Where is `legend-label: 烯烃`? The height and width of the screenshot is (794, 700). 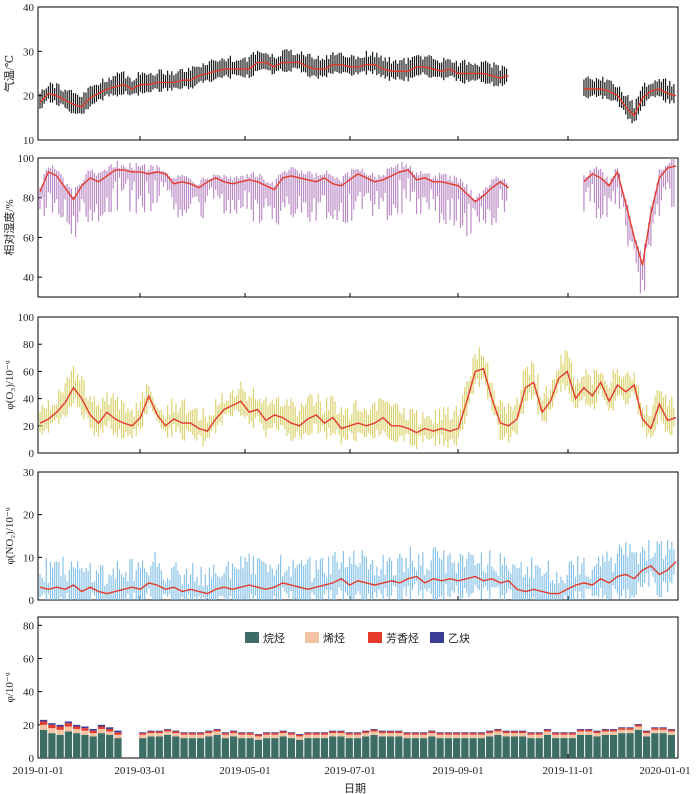
legend-label: 烯烃 is located at coordinates (334, 638).